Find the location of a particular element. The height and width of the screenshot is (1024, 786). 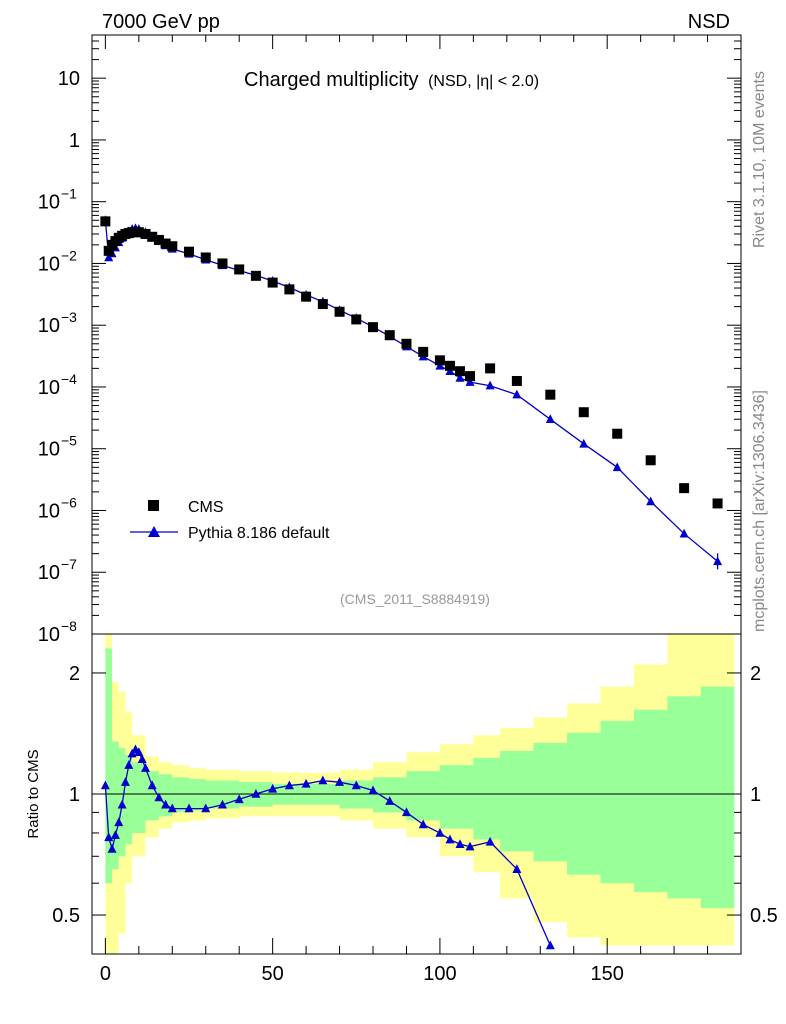

legend-cms-marker is located at coordinates (153, 505).